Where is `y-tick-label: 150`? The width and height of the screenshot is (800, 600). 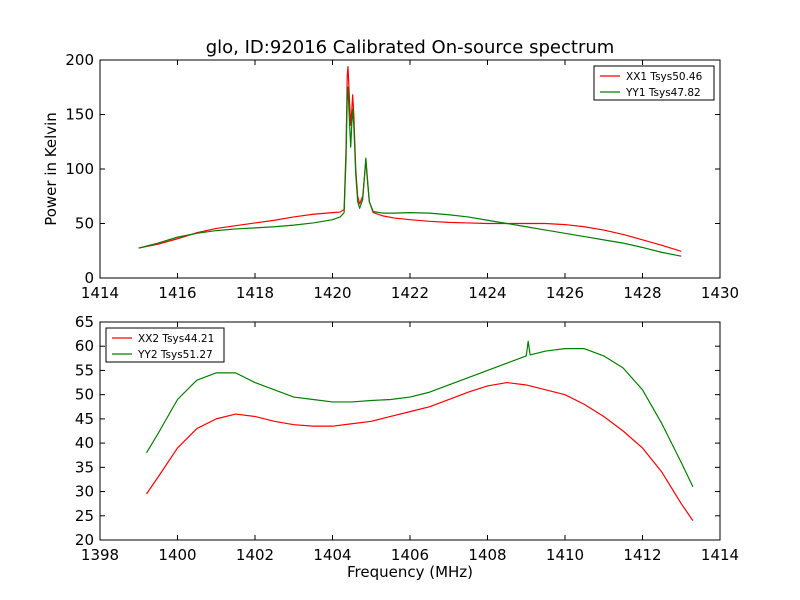
y-tick-label: 150 is located at coordinates (79, 115).